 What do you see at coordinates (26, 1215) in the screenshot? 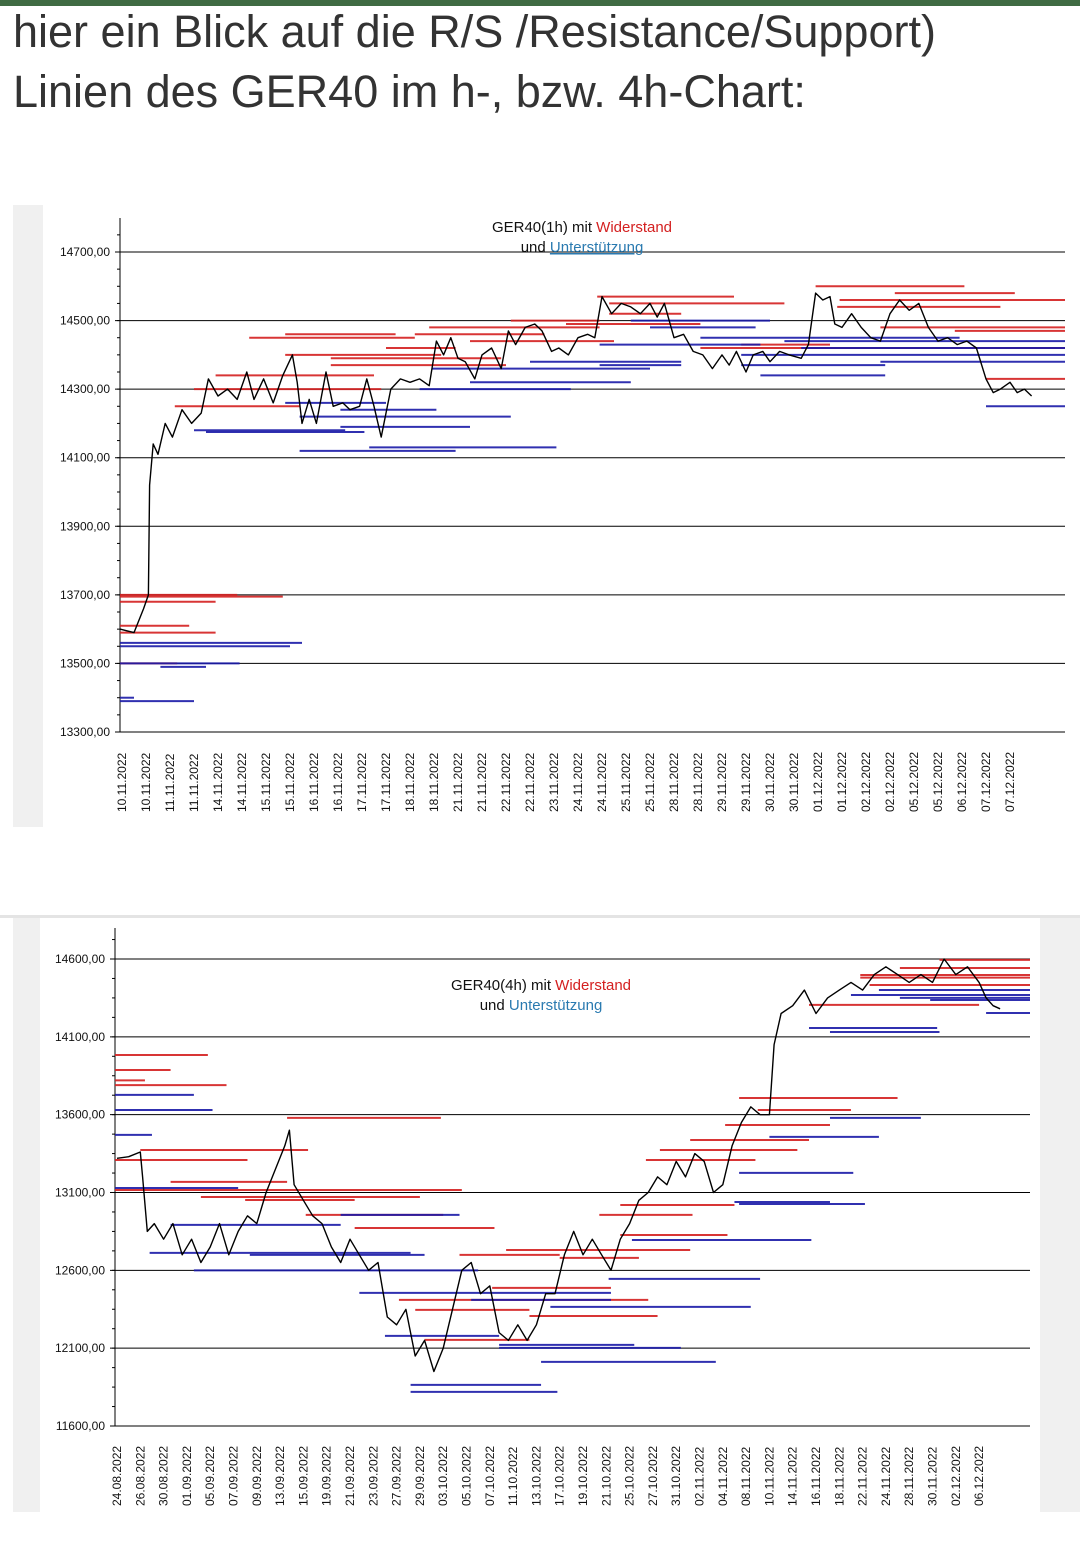
I see `chart-2-frame-strip-left` at bounding box center [26, 1215].